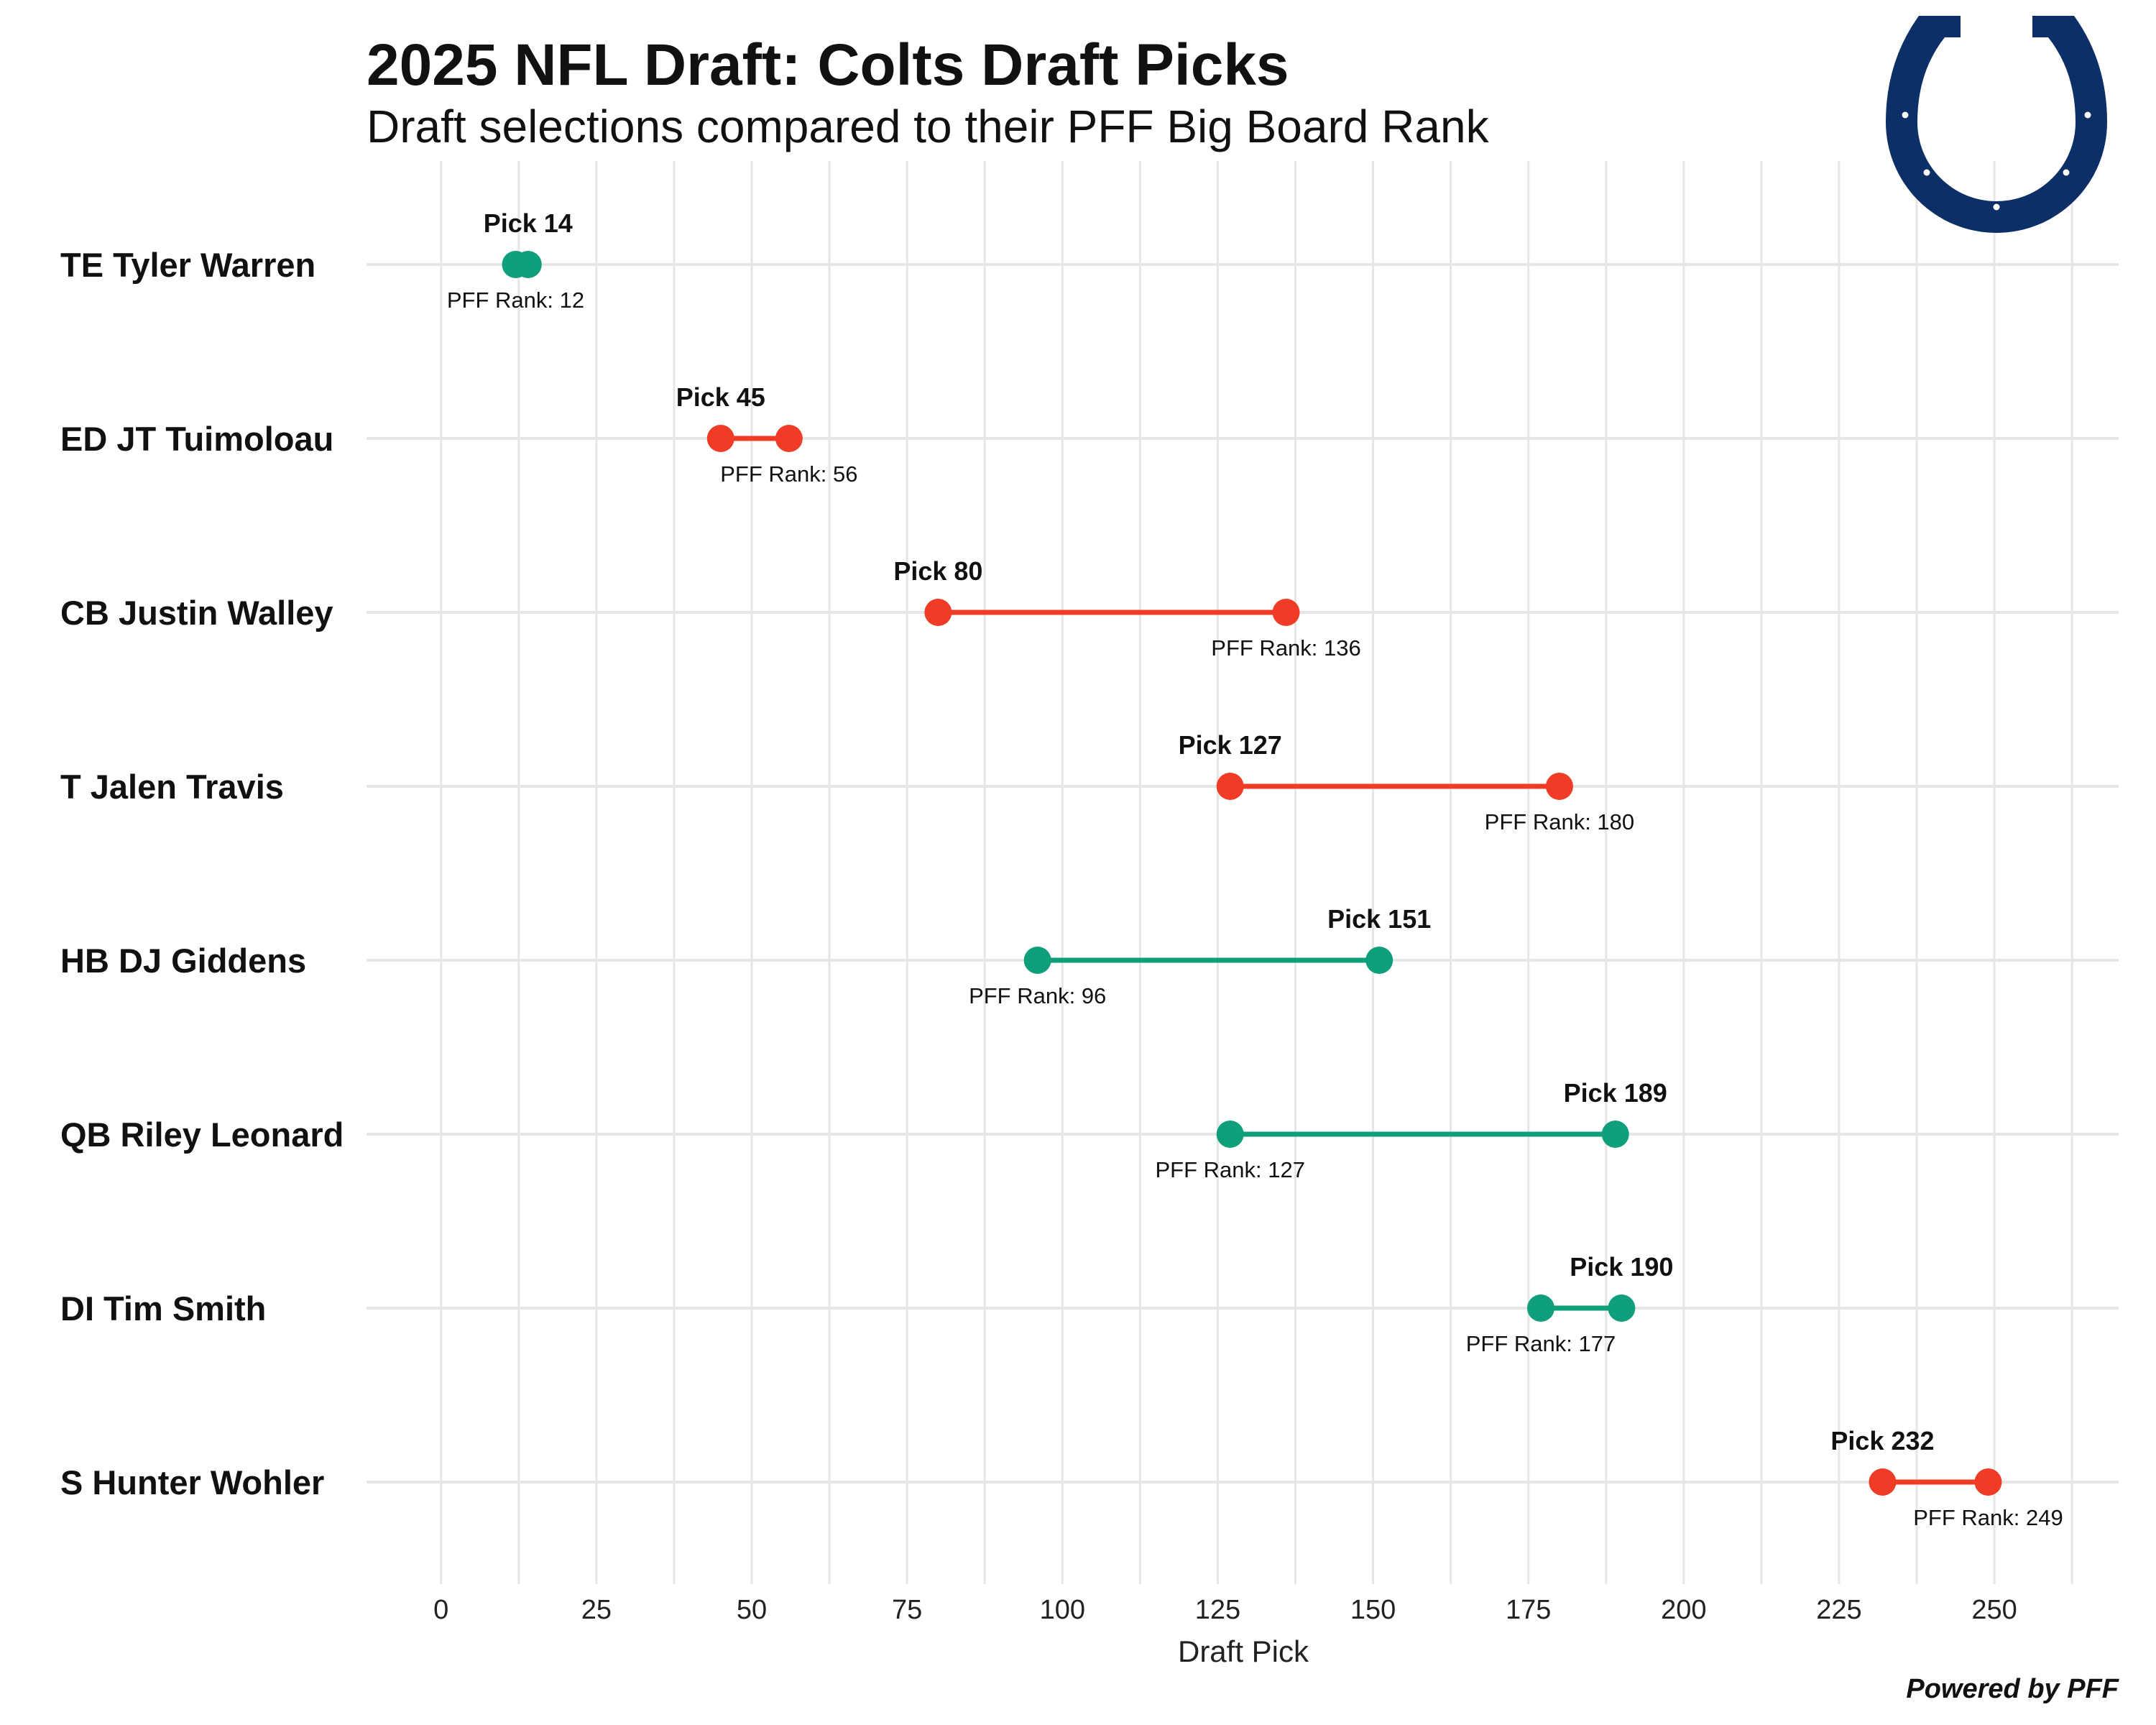  I want to click on pick-label: Pick 189, so click(1615, 1093).